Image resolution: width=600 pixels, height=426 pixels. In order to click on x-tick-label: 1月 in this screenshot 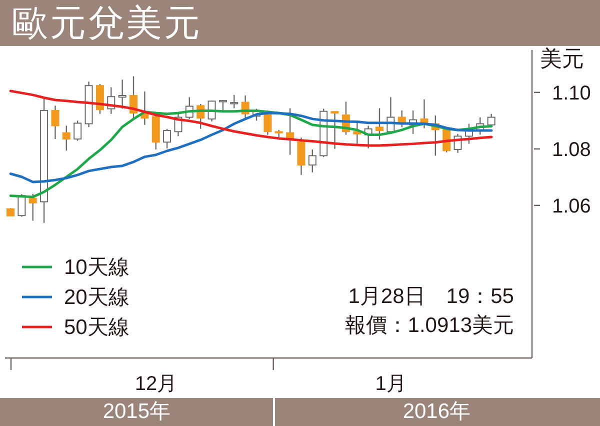, I will do `click(390, 384)`.